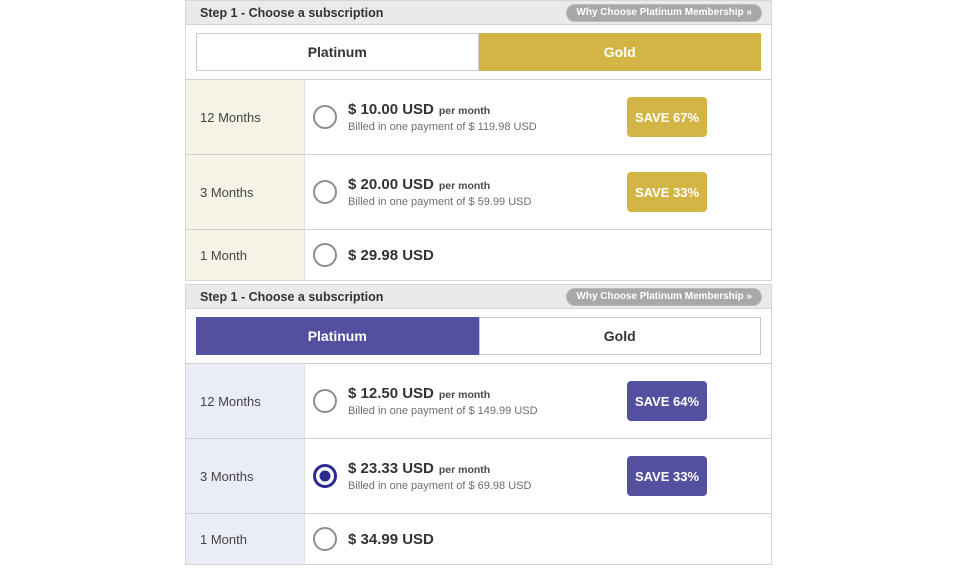 This screenshot has width=960, height=568. I want to click on plan-radio-selected, so click(325, 476).